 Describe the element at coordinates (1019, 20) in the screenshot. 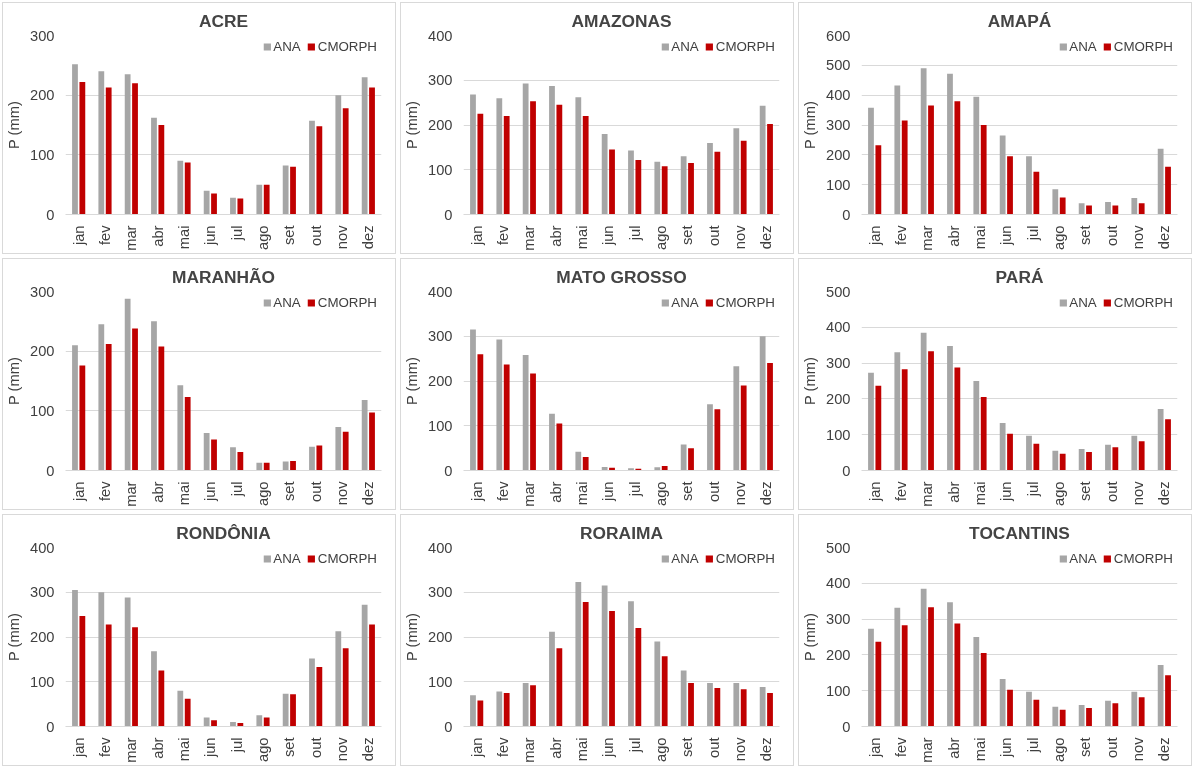

I see `chart-title: AMAPÁ` at that location.